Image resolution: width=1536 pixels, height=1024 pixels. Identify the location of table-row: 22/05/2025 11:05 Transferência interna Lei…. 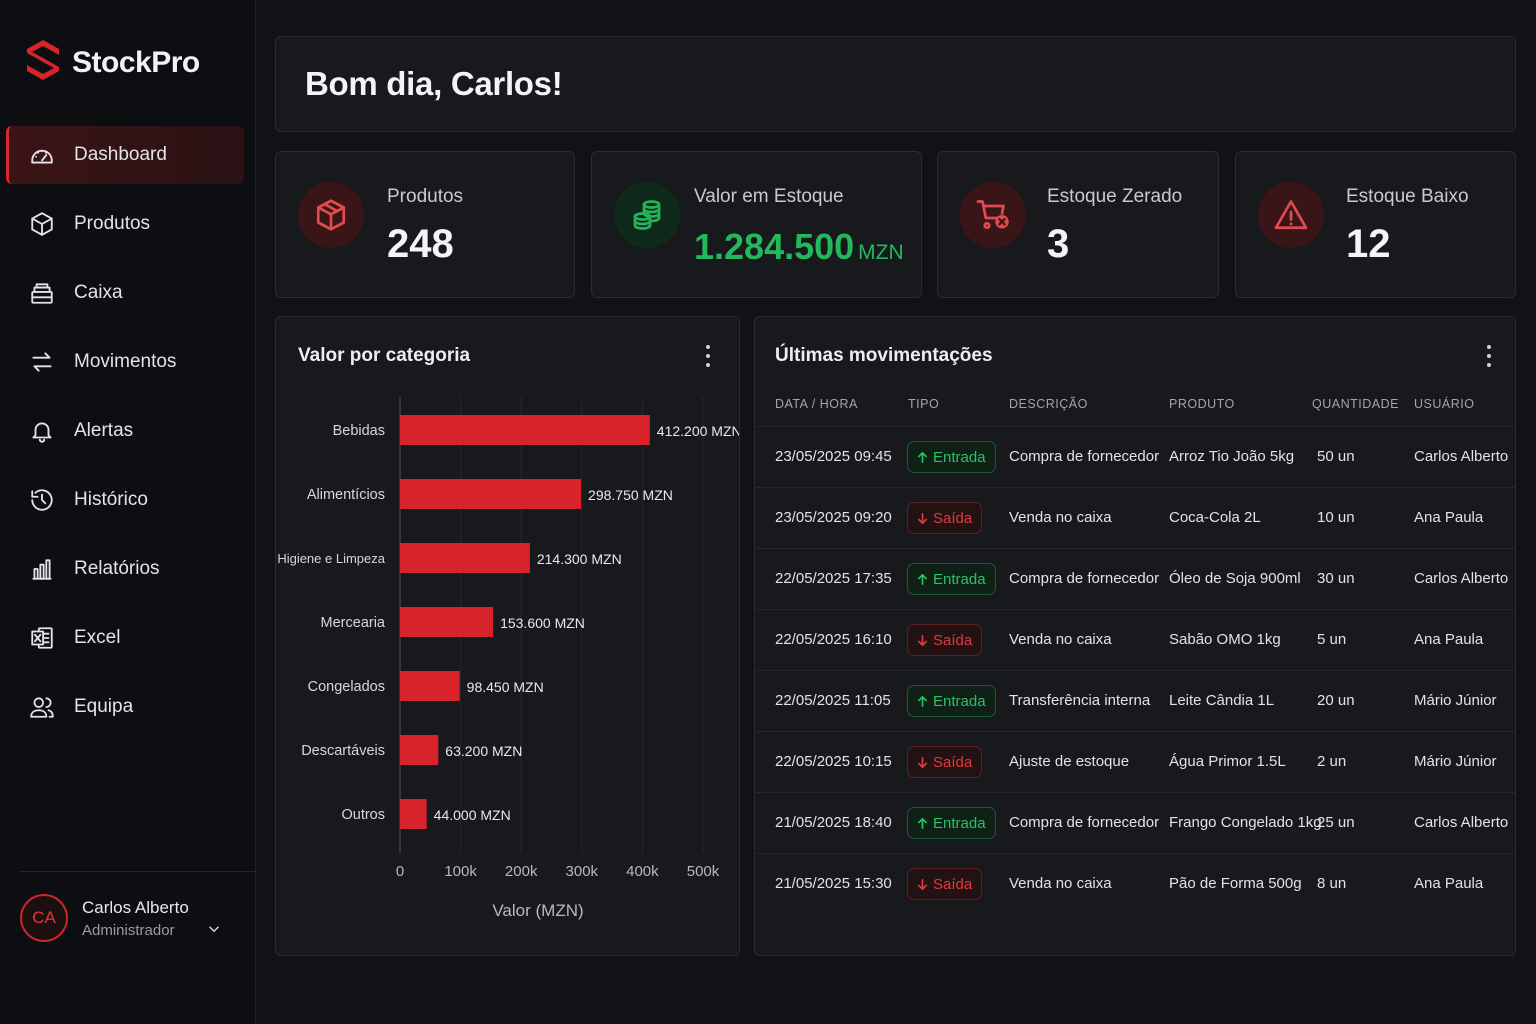
(1135, 700).